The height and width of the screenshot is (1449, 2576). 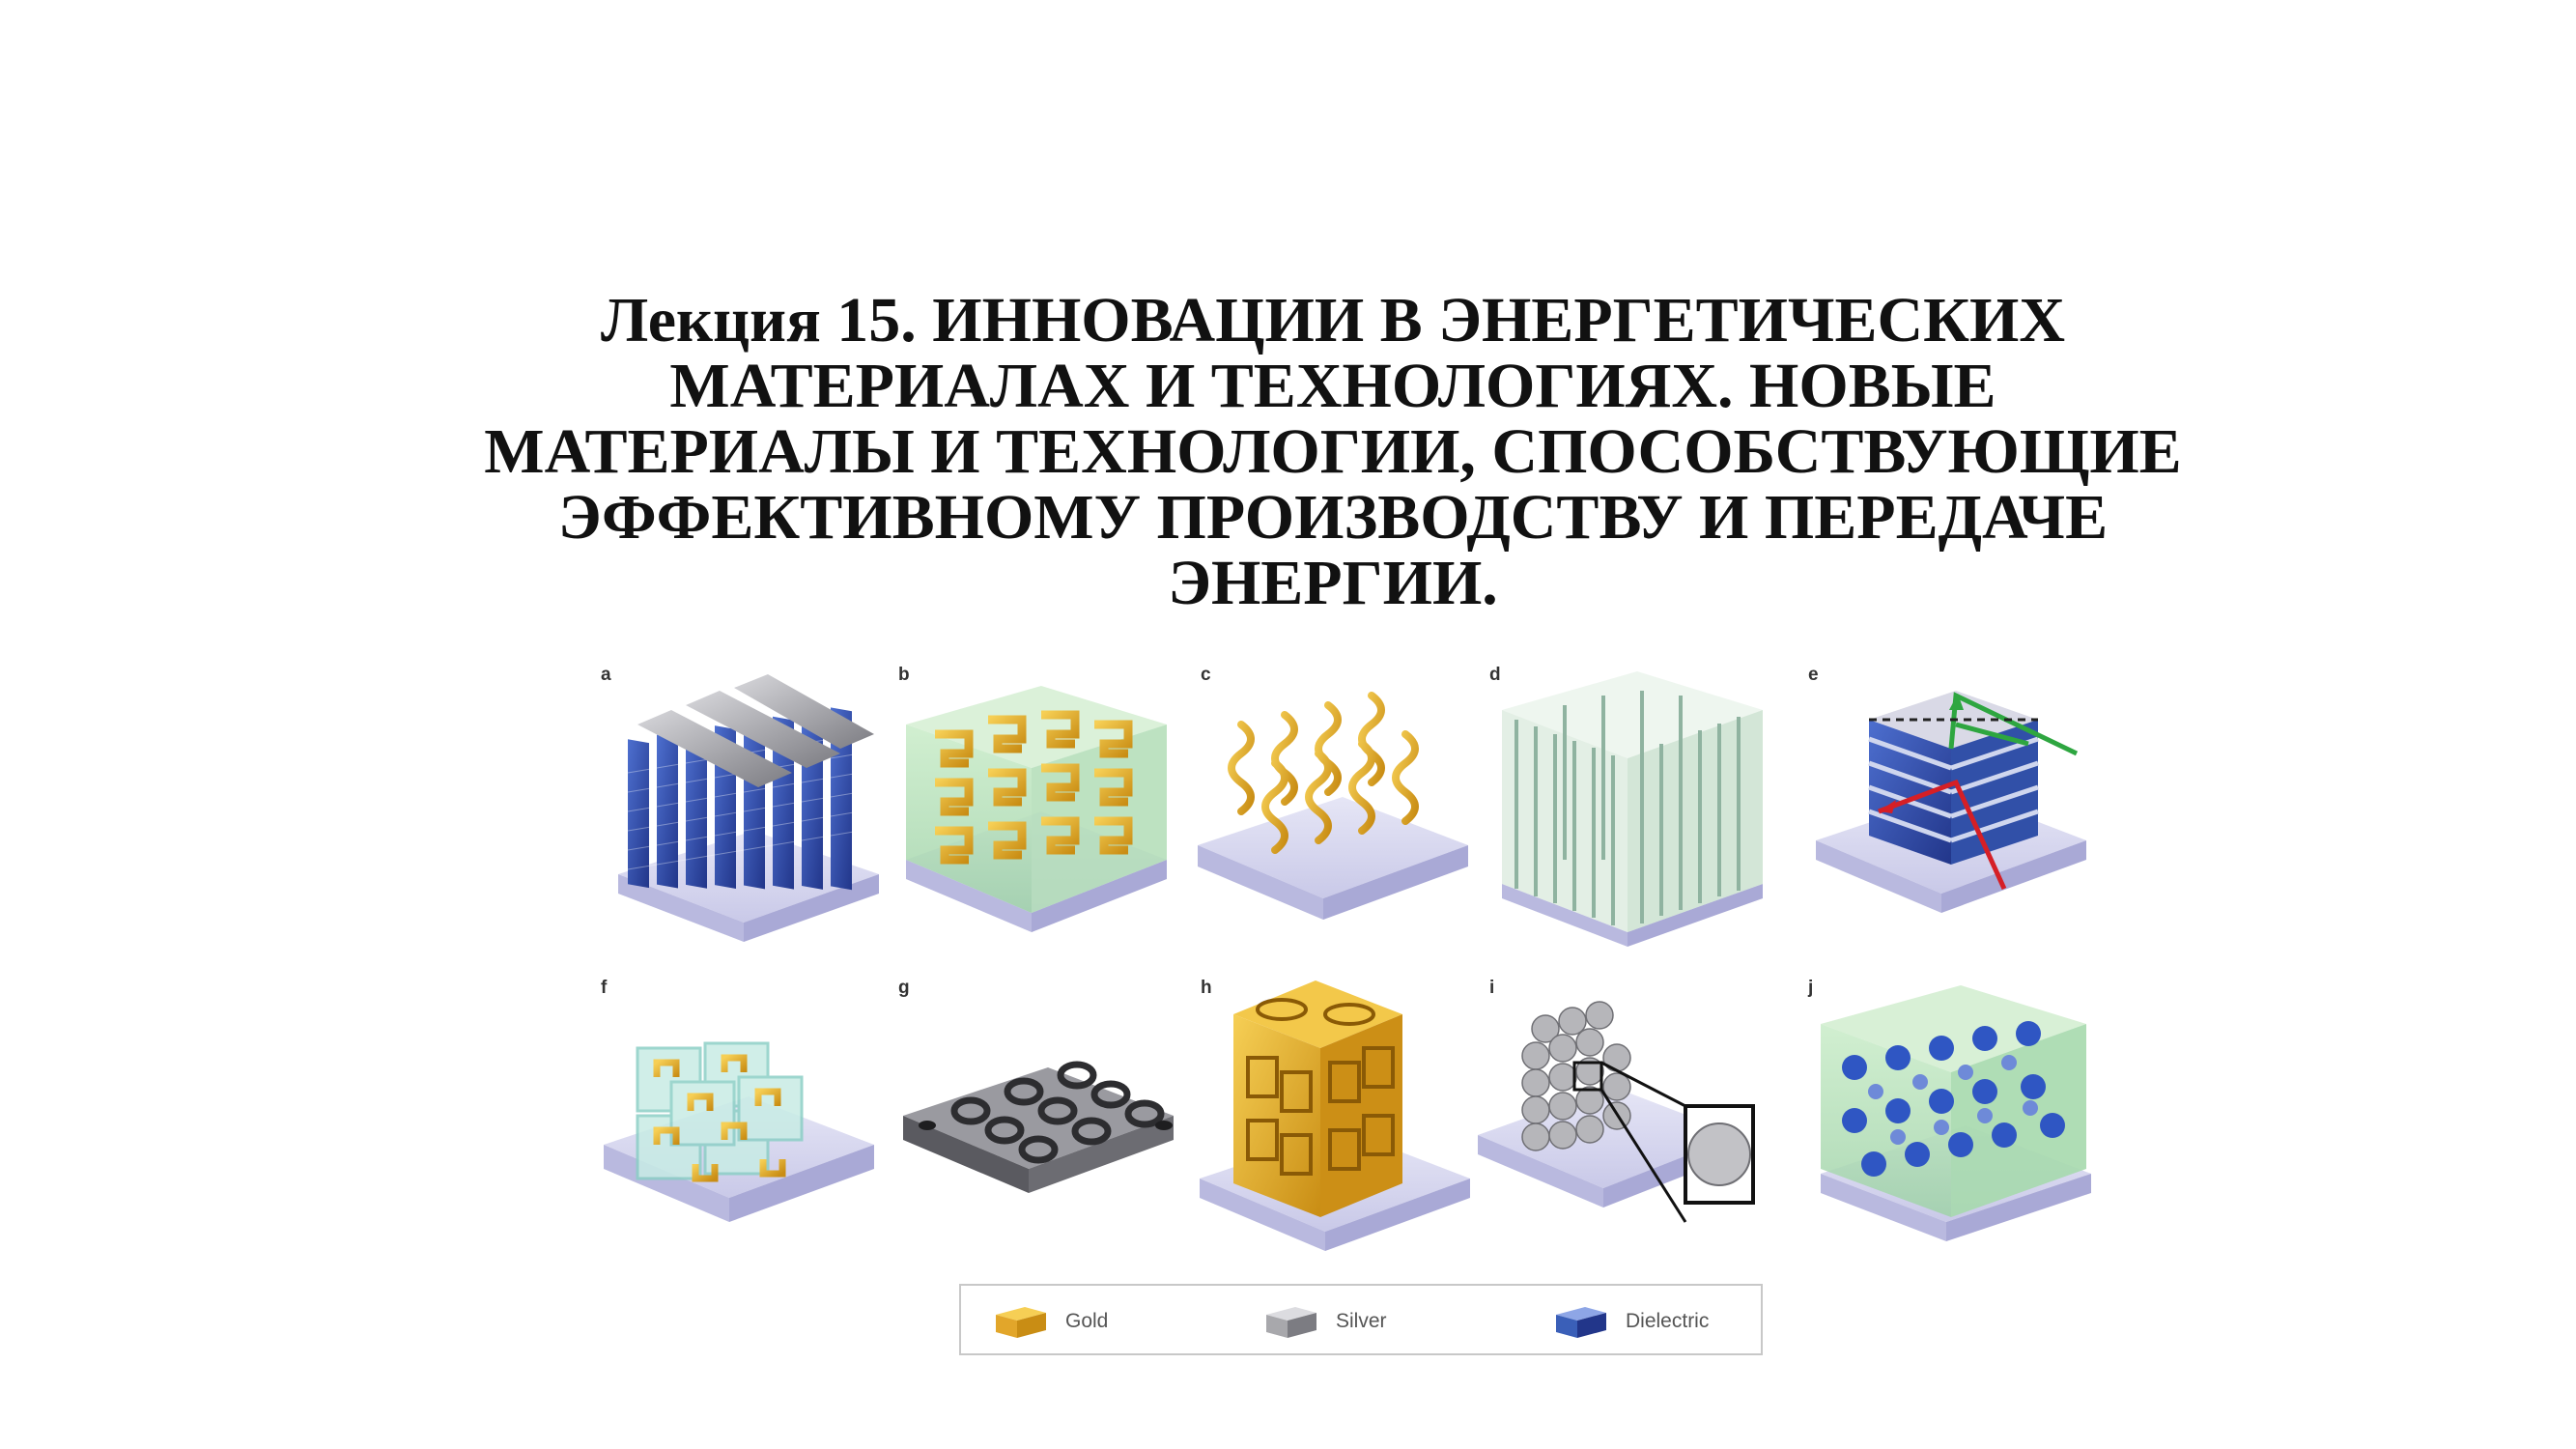 What do you see at coordinates (739, 807) in the screenshot?
I see `fishnet-stack-icon` at bounding box center [739, 807].